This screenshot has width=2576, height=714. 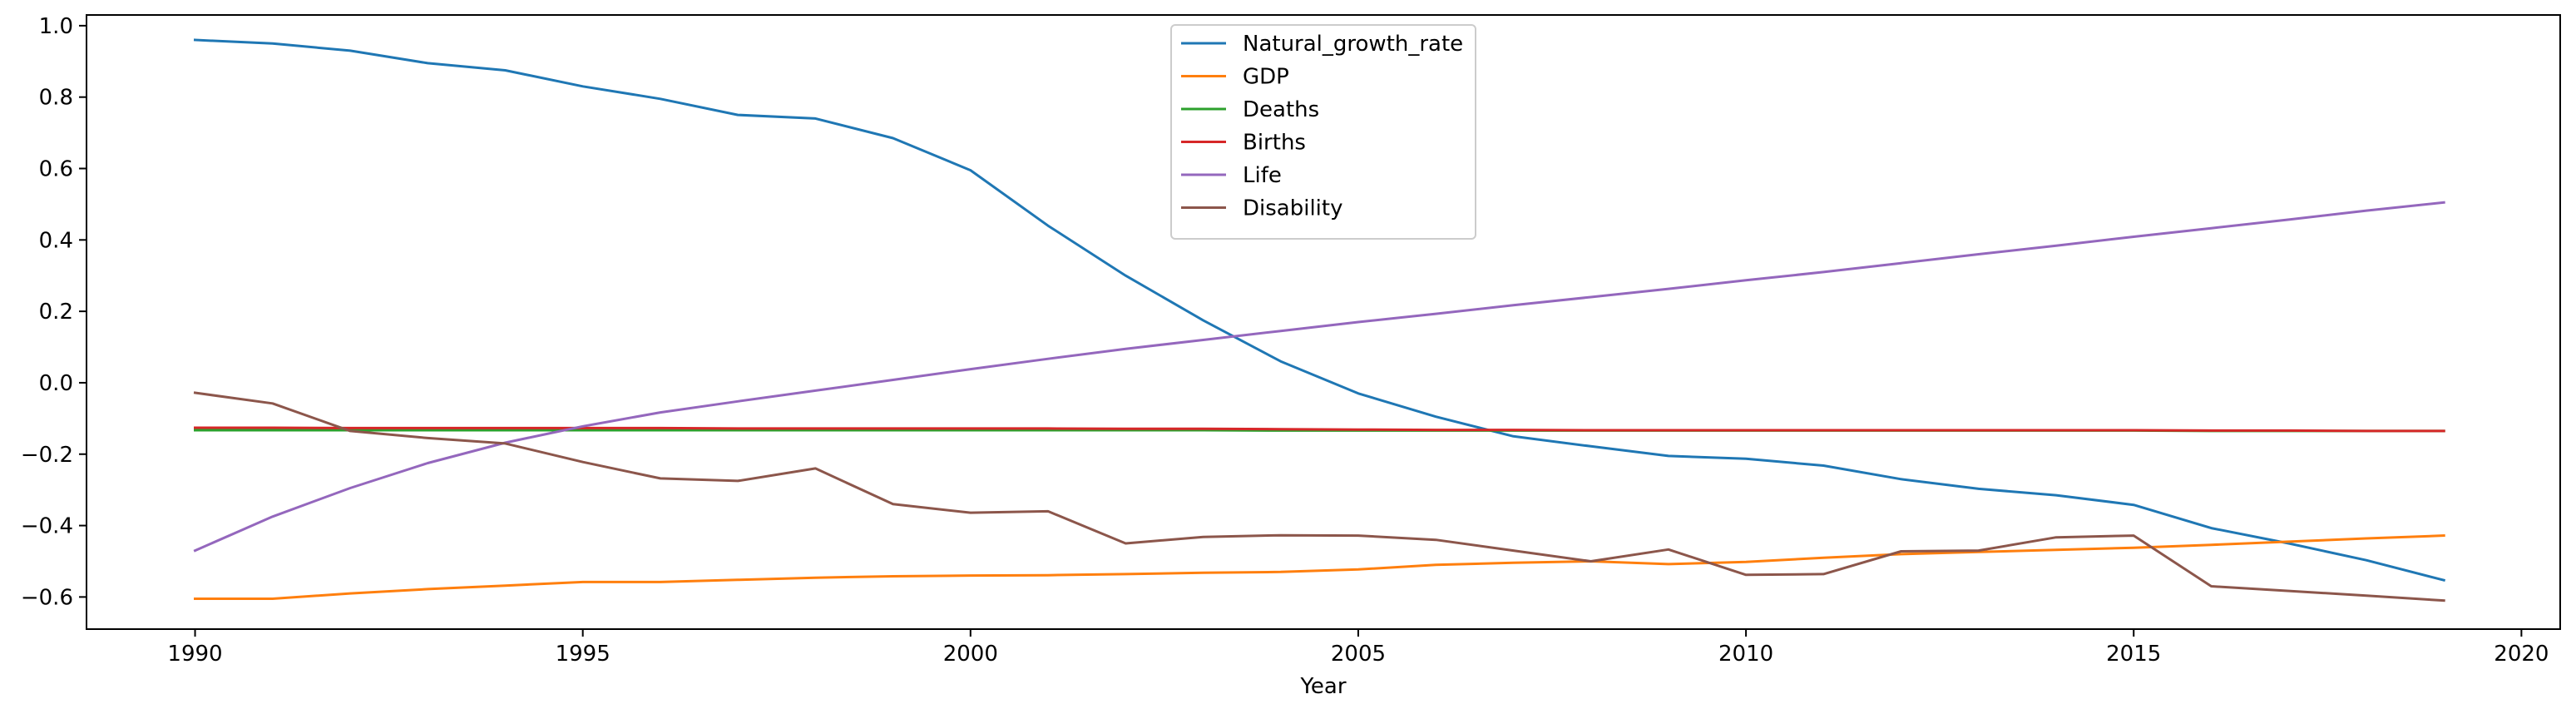 What do you see at coordinates (56, 98) in the screenshot?
I see `y-tick-label: 0.8` at bounding box center [56, 98].